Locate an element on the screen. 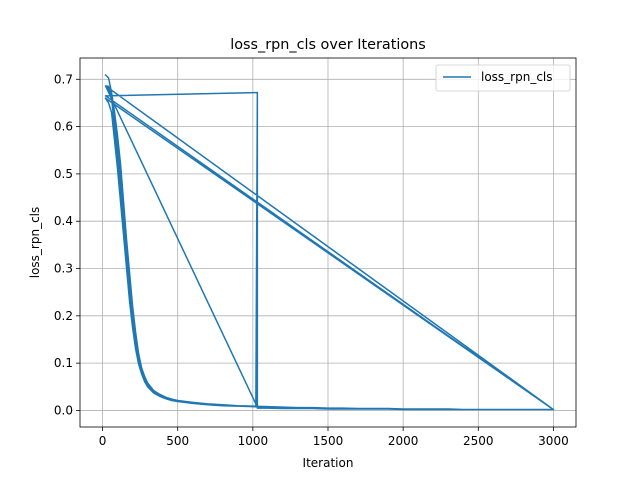 Image resolution: width=640 pixels, height=480 pixels. x-axis-label: Iteration is located at coordinates (328, 463).